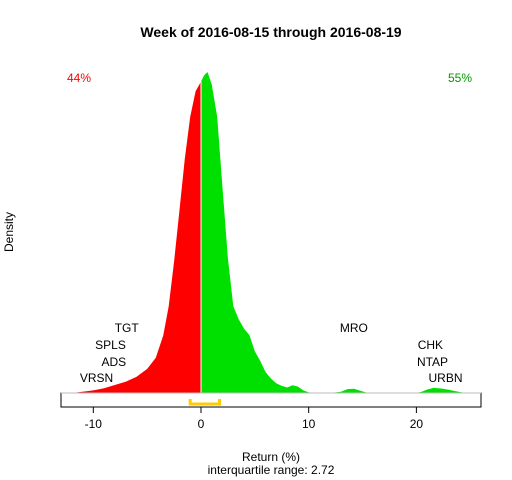 The image size is (512, 480). Describe the element at coordinates (201, 424) in the screenshot. I see `x-tick-label: 0` at that location.